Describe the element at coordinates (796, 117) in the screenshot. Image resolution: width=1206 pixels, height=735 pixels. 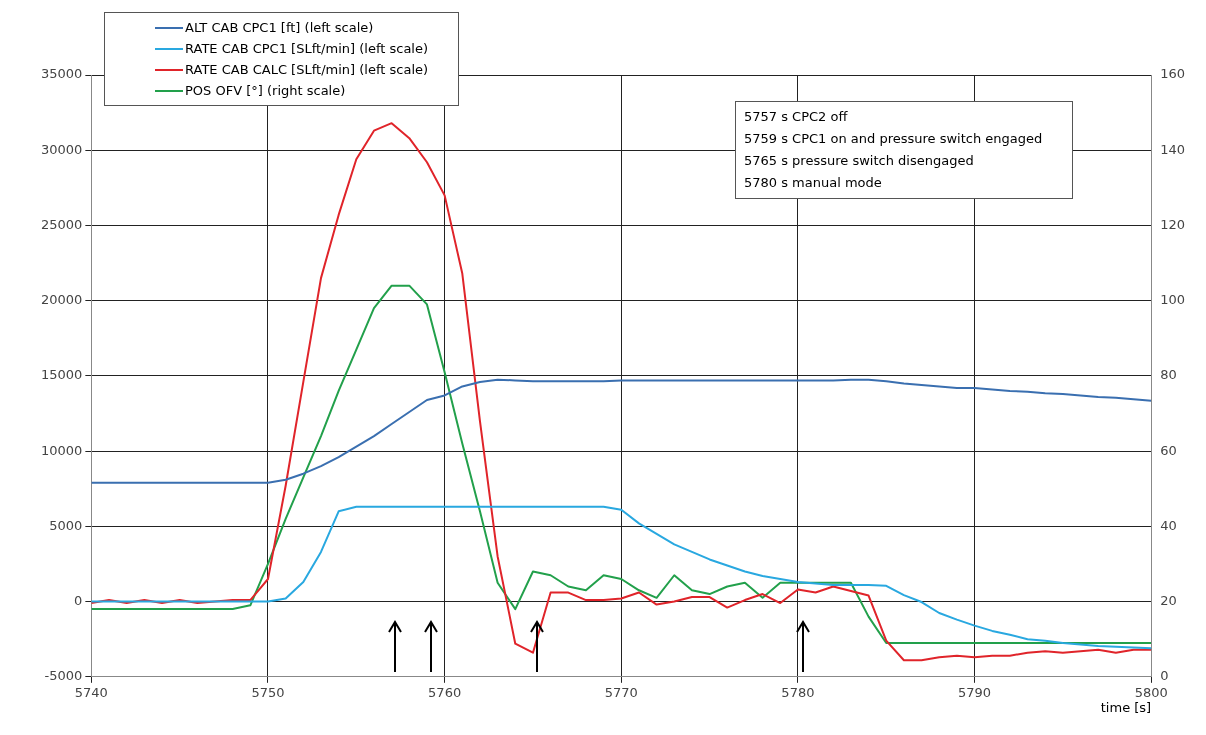
I see `annotation: 5757 s CPC2 off` at that location.